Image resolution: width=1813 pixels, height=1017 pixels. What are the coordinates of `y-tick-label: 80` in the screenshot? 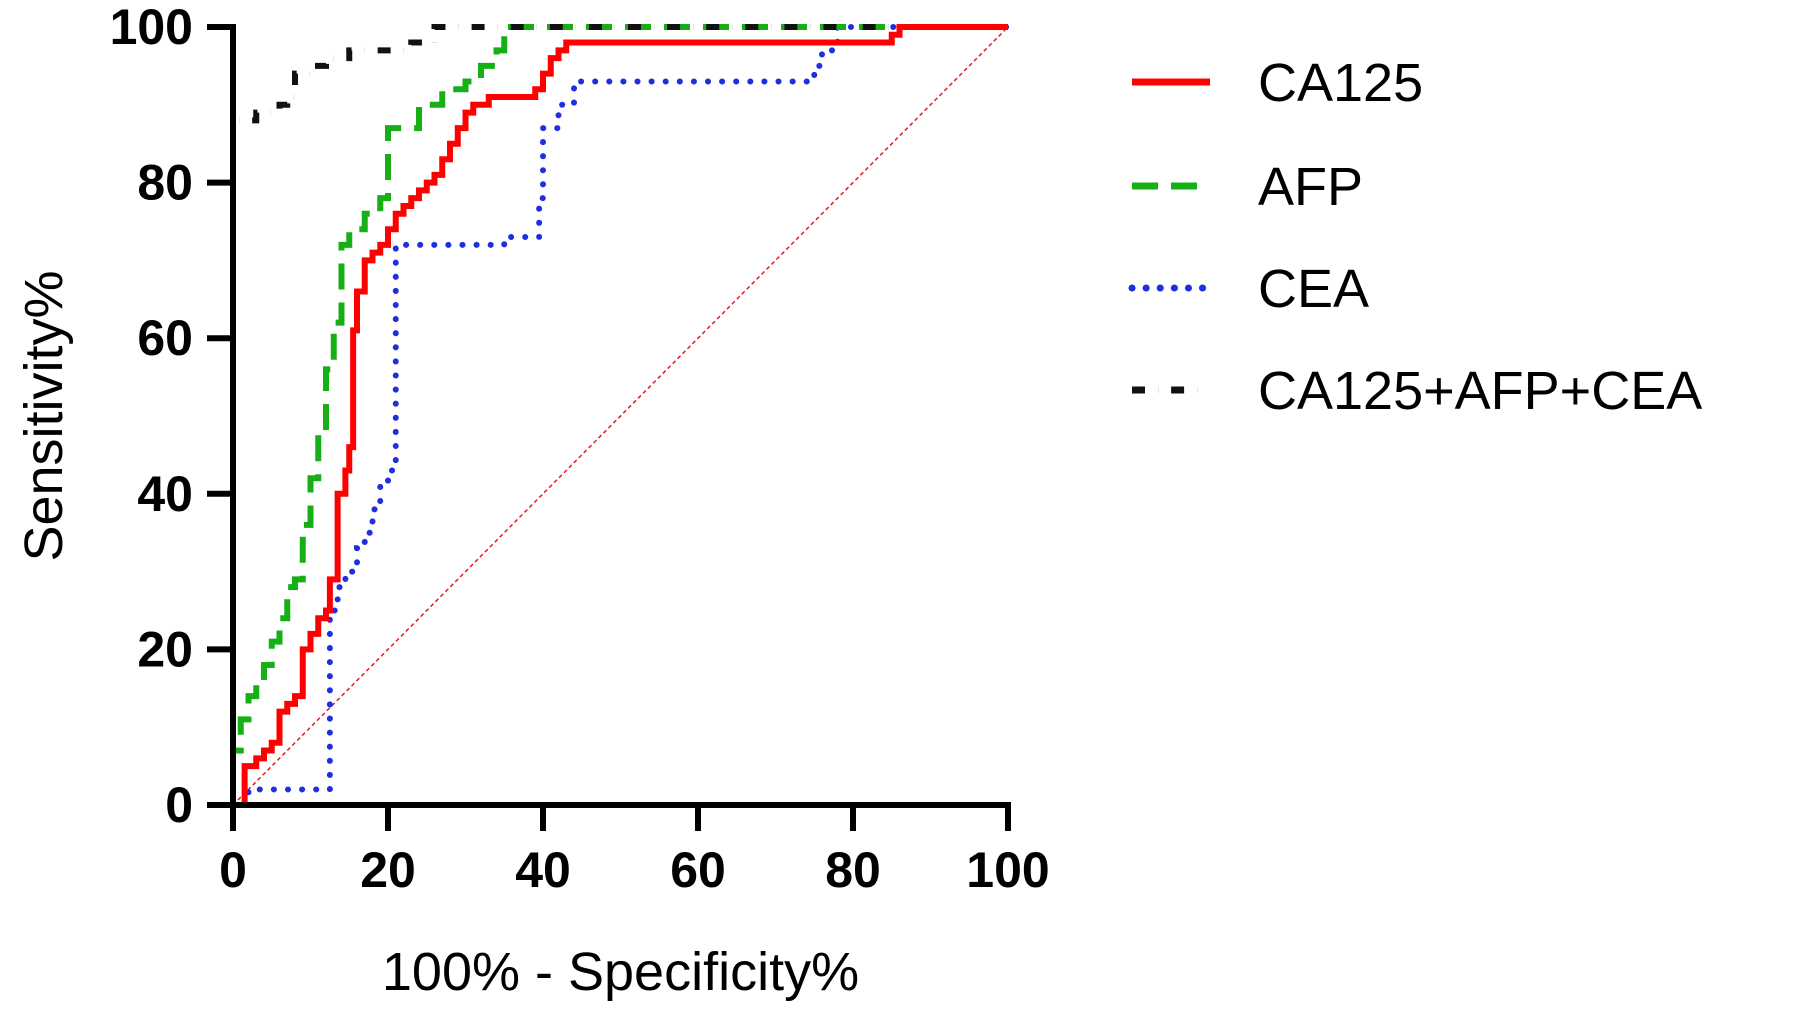 It's located at (165, 183).